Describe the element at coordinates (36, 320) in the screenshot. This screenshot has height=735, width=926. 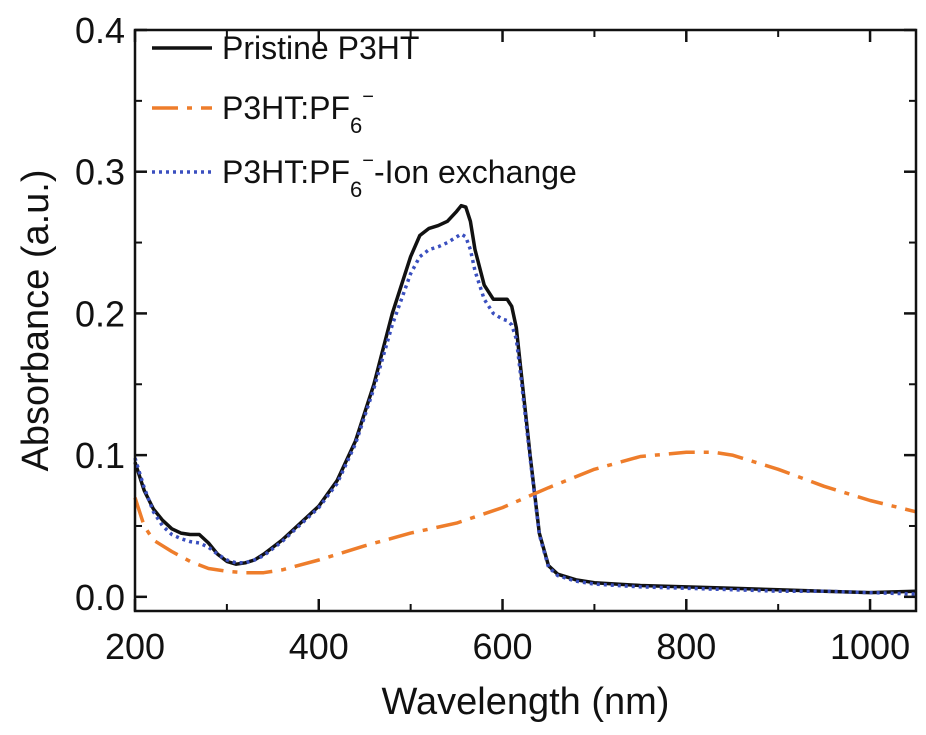
I see `y-axis-title: Absorbance (a.u.)` at that location.